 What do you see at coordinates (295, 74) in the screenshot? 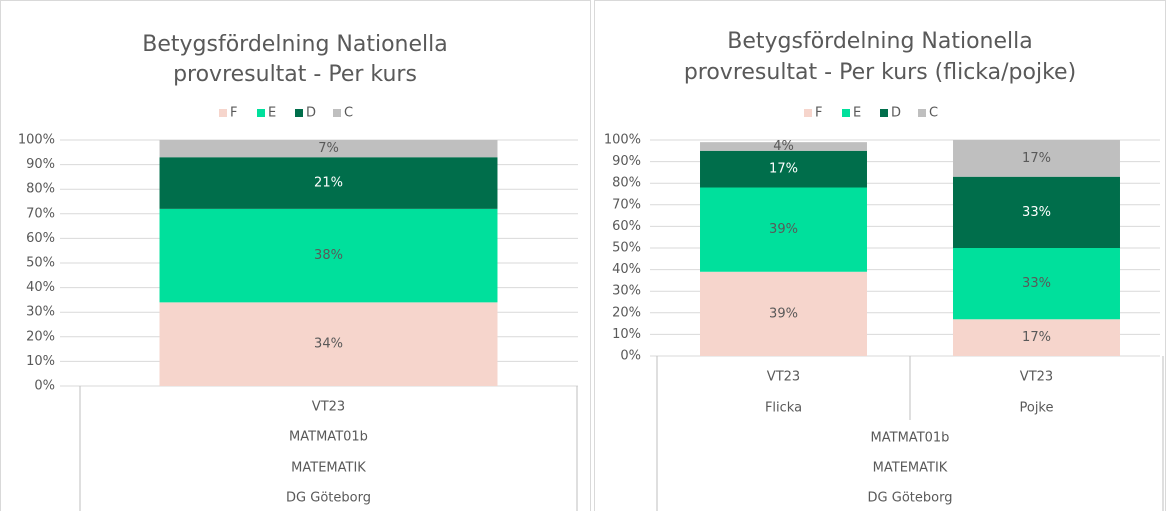
I see `chart-title: provresultat - Per kurs` at bounding box center [295, 74].